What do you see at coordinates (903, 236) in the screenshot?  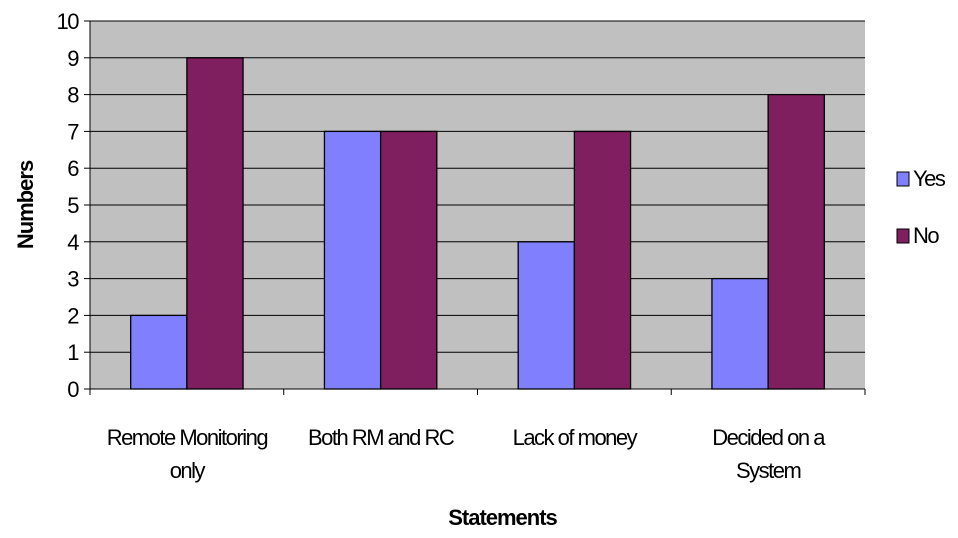 I see `legend-swatch-no` at bounding box center [903, 236].